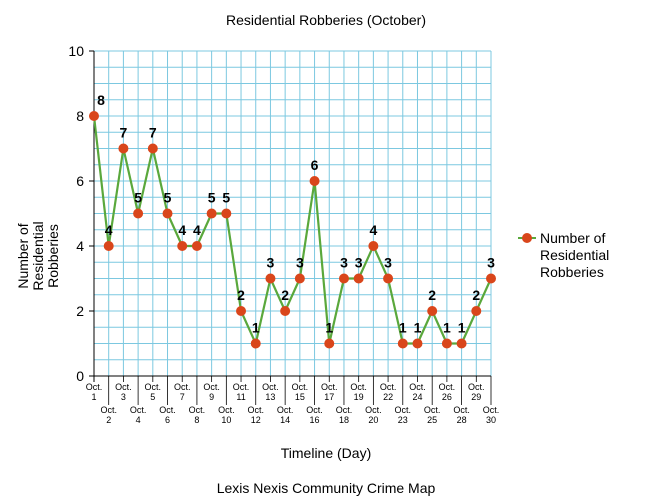 This screenshot has height=500, width=648. Describe the element at coordinates (300, 397) in the screenshot. I see `x-tick-label: 15` at that location.